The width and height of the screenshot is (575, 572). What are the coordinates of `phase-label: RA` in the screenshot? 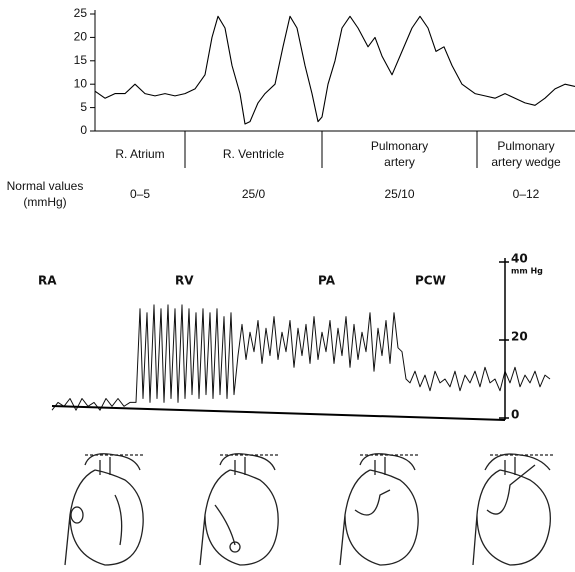 It's located at (47, 281).